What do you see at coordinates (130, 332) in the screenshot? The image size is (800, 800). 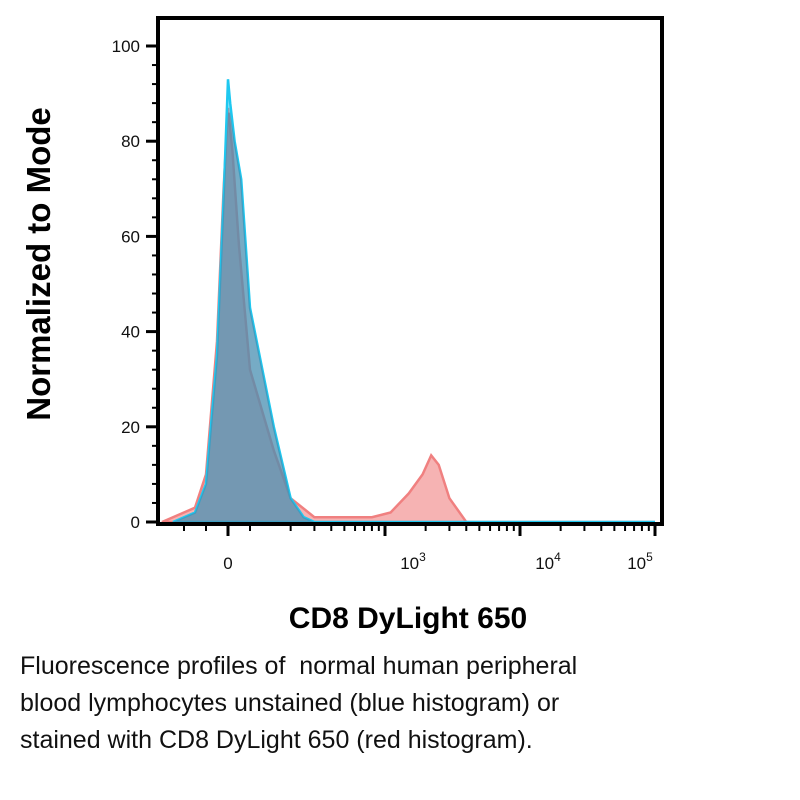 I see `y-tick-label: 40` at bounding box center [130, 332].